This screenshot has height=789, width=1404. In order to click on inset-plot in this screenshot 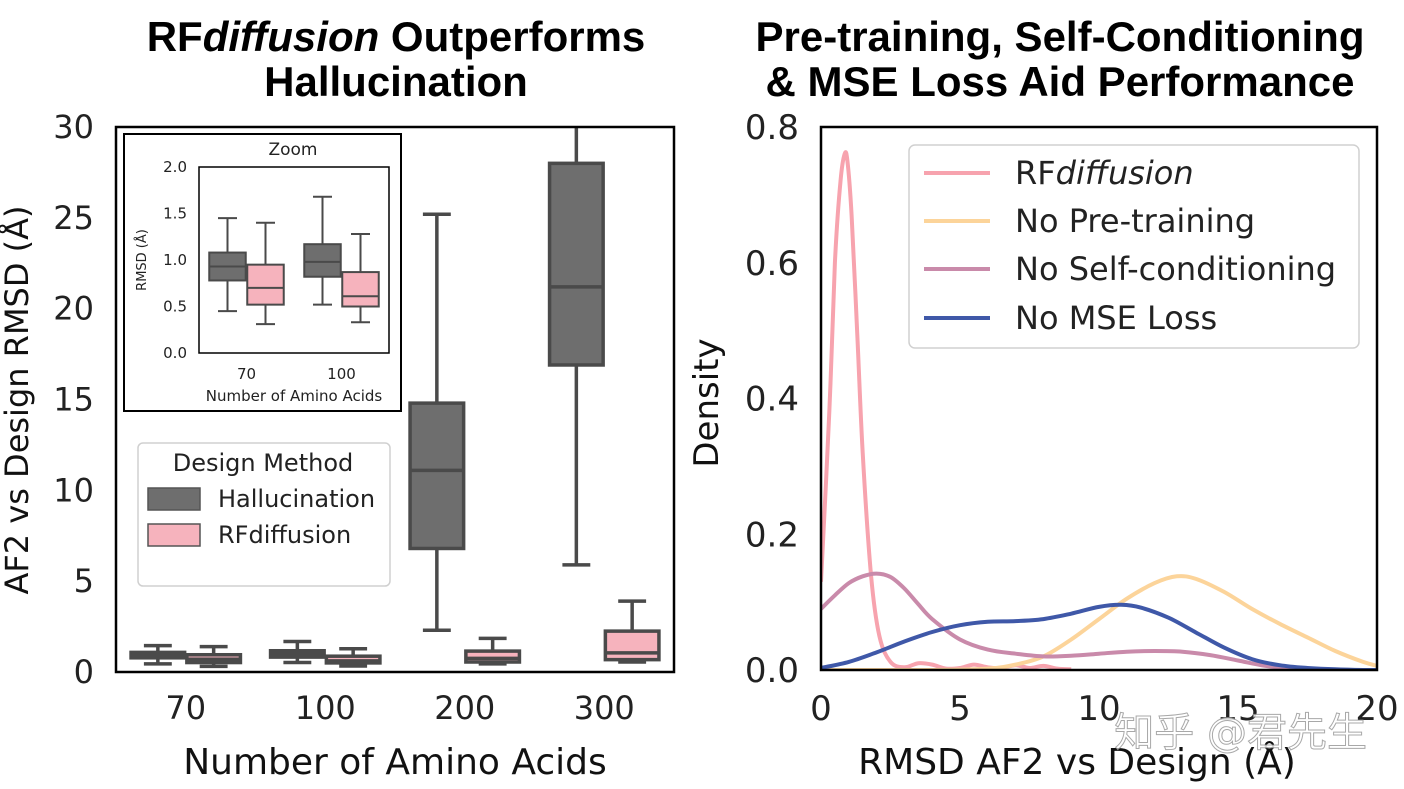, I will do `click(294, 260)`.